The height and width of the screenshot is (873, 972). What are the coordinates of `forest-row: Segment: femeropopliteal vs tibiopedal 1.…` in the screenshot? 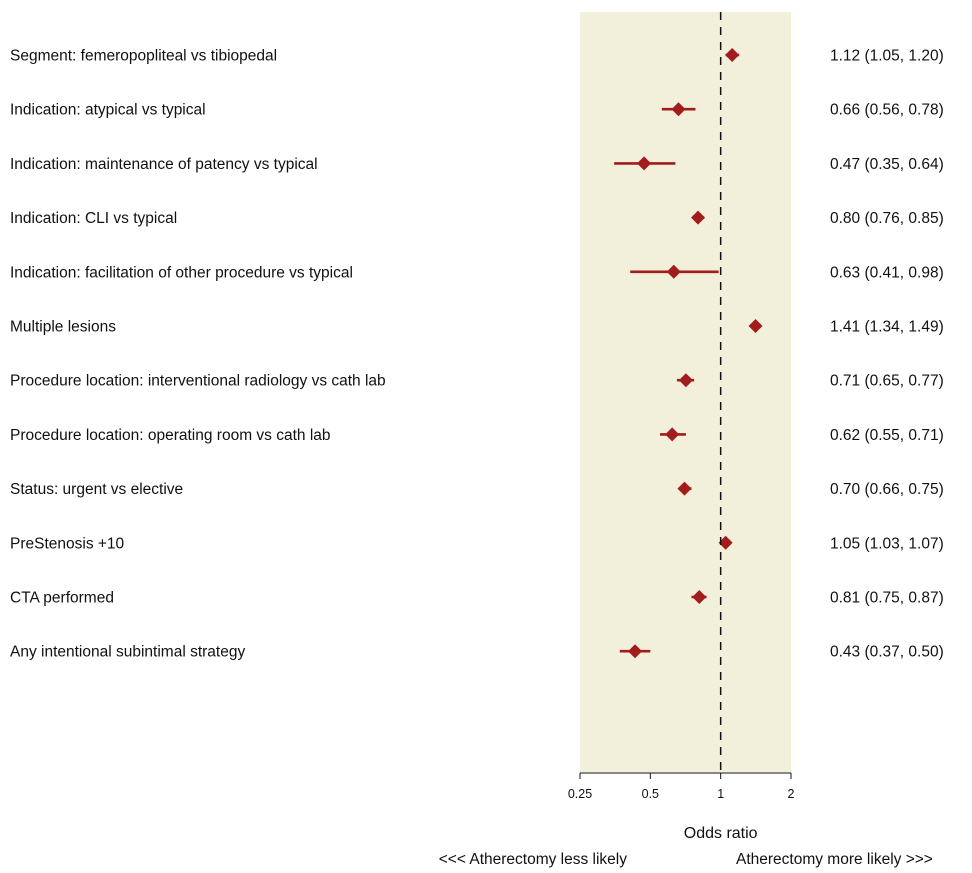 It's located at (477, 56).